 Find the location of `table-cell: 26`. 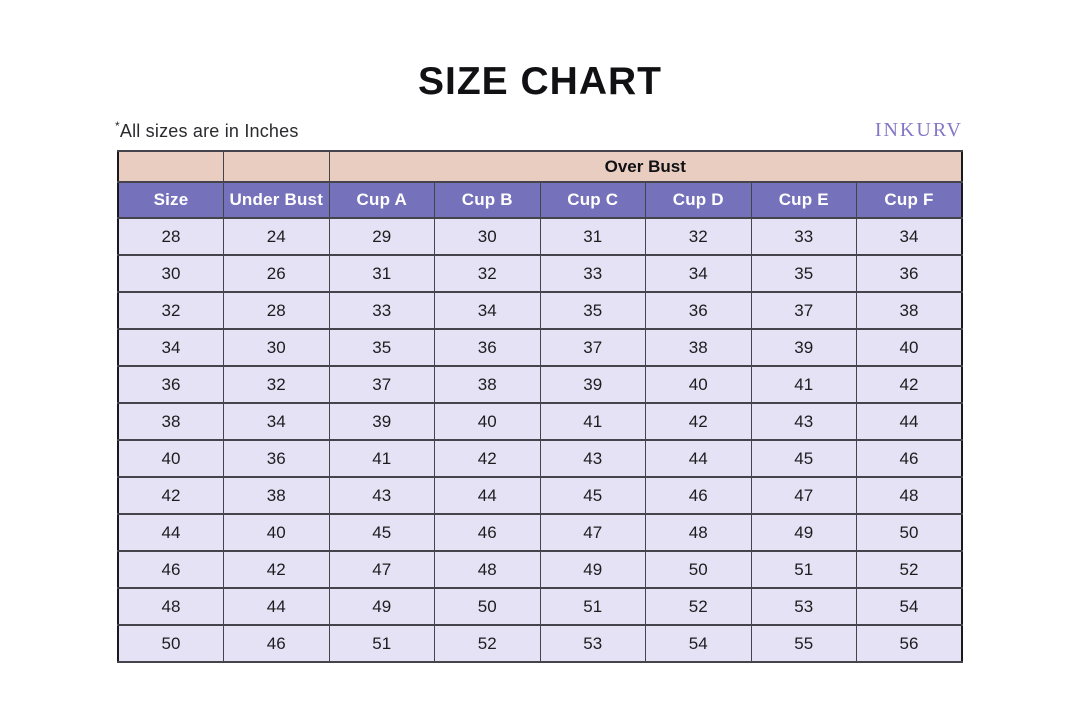

table-cell: 26 is located at coordinates (276, 273).